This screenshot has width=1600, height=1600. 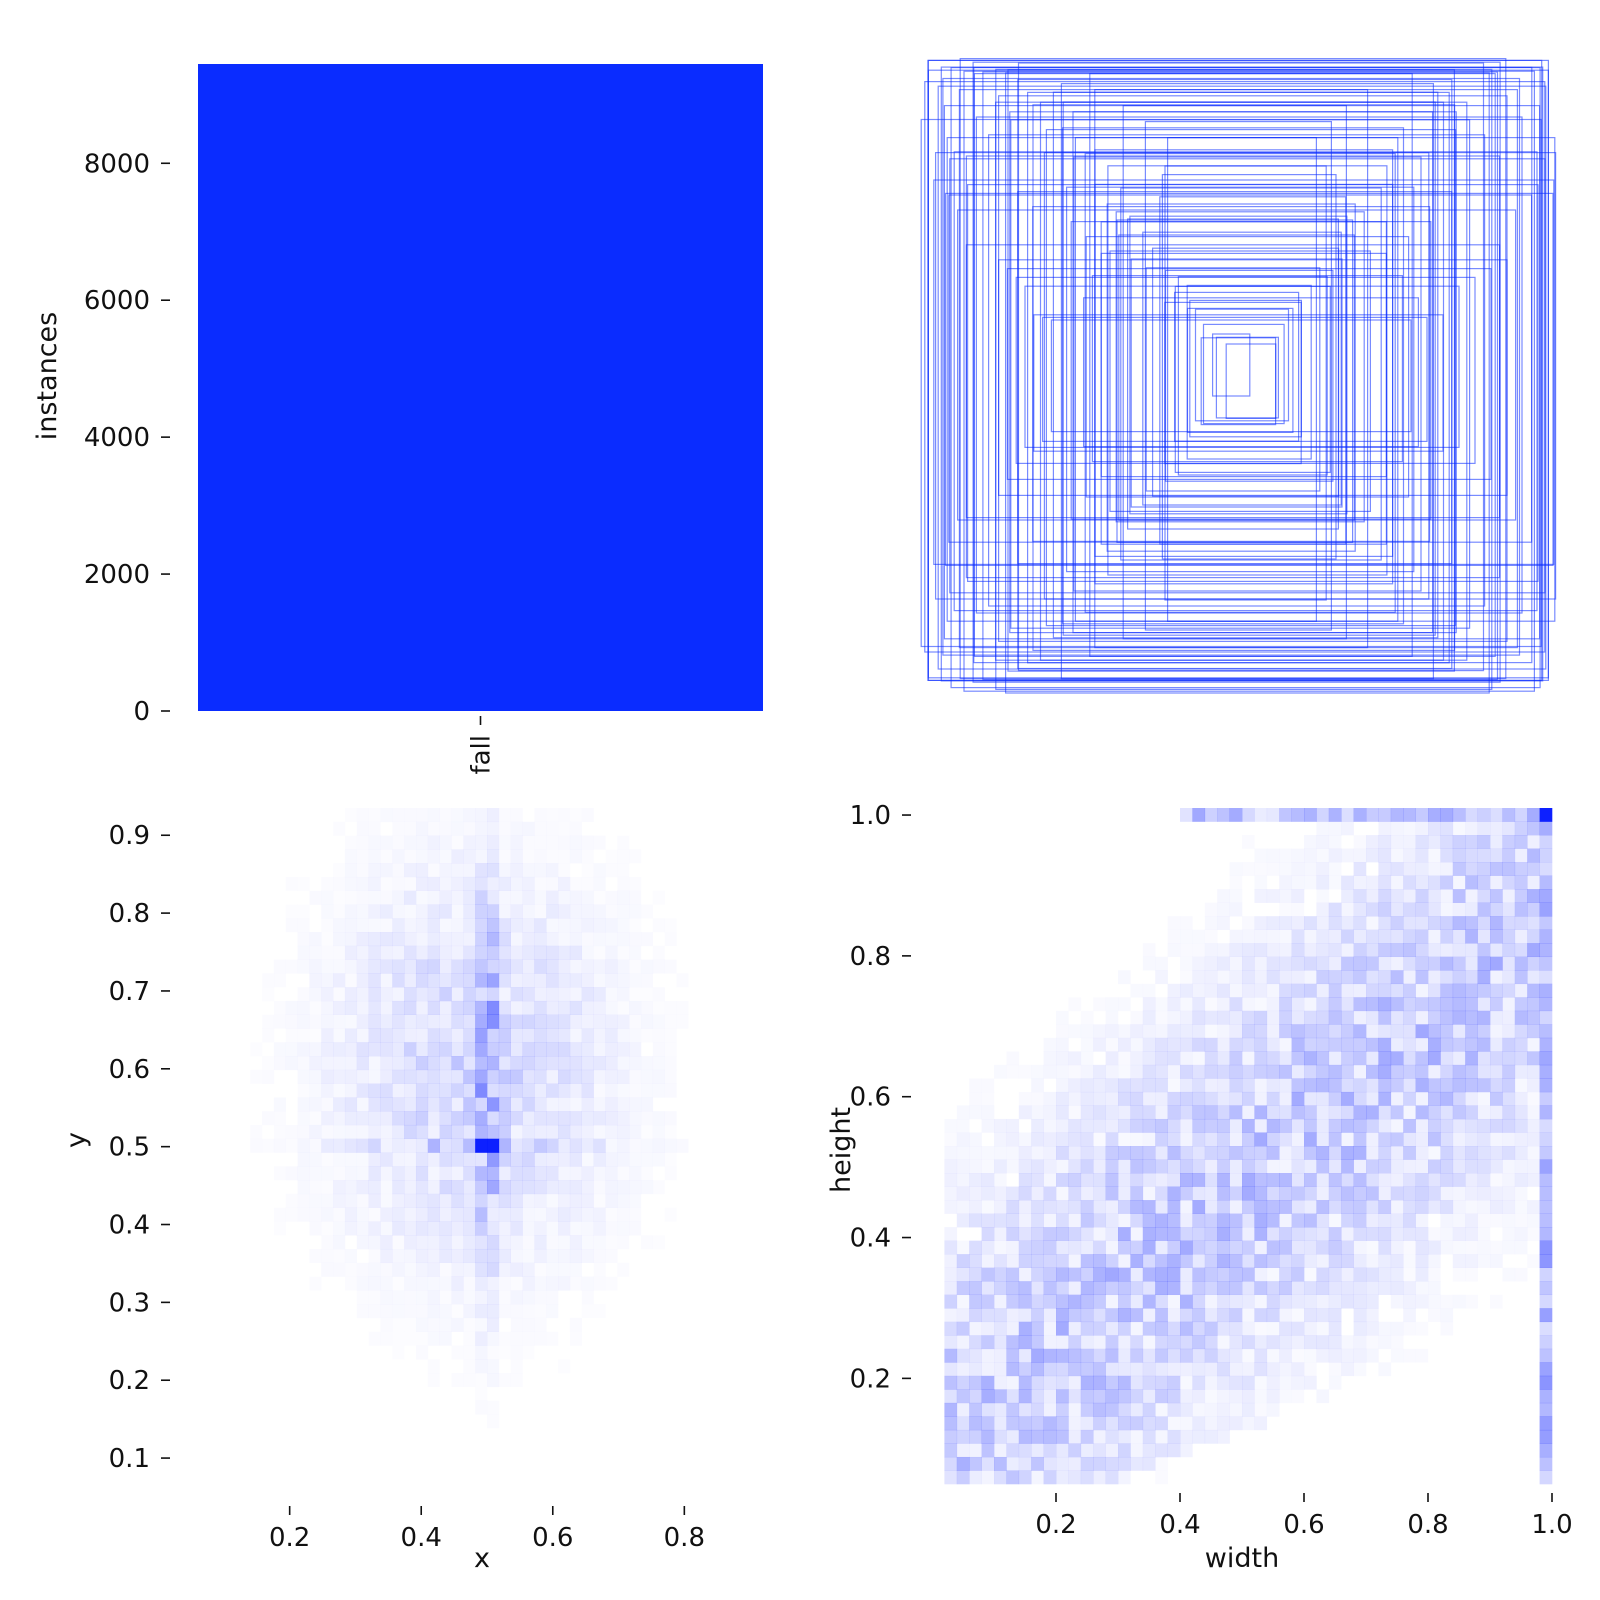 What do you see at coordinates (1238, 368) in the screenshot?
I see `bounding-box` at bounding box center [1238, 368].